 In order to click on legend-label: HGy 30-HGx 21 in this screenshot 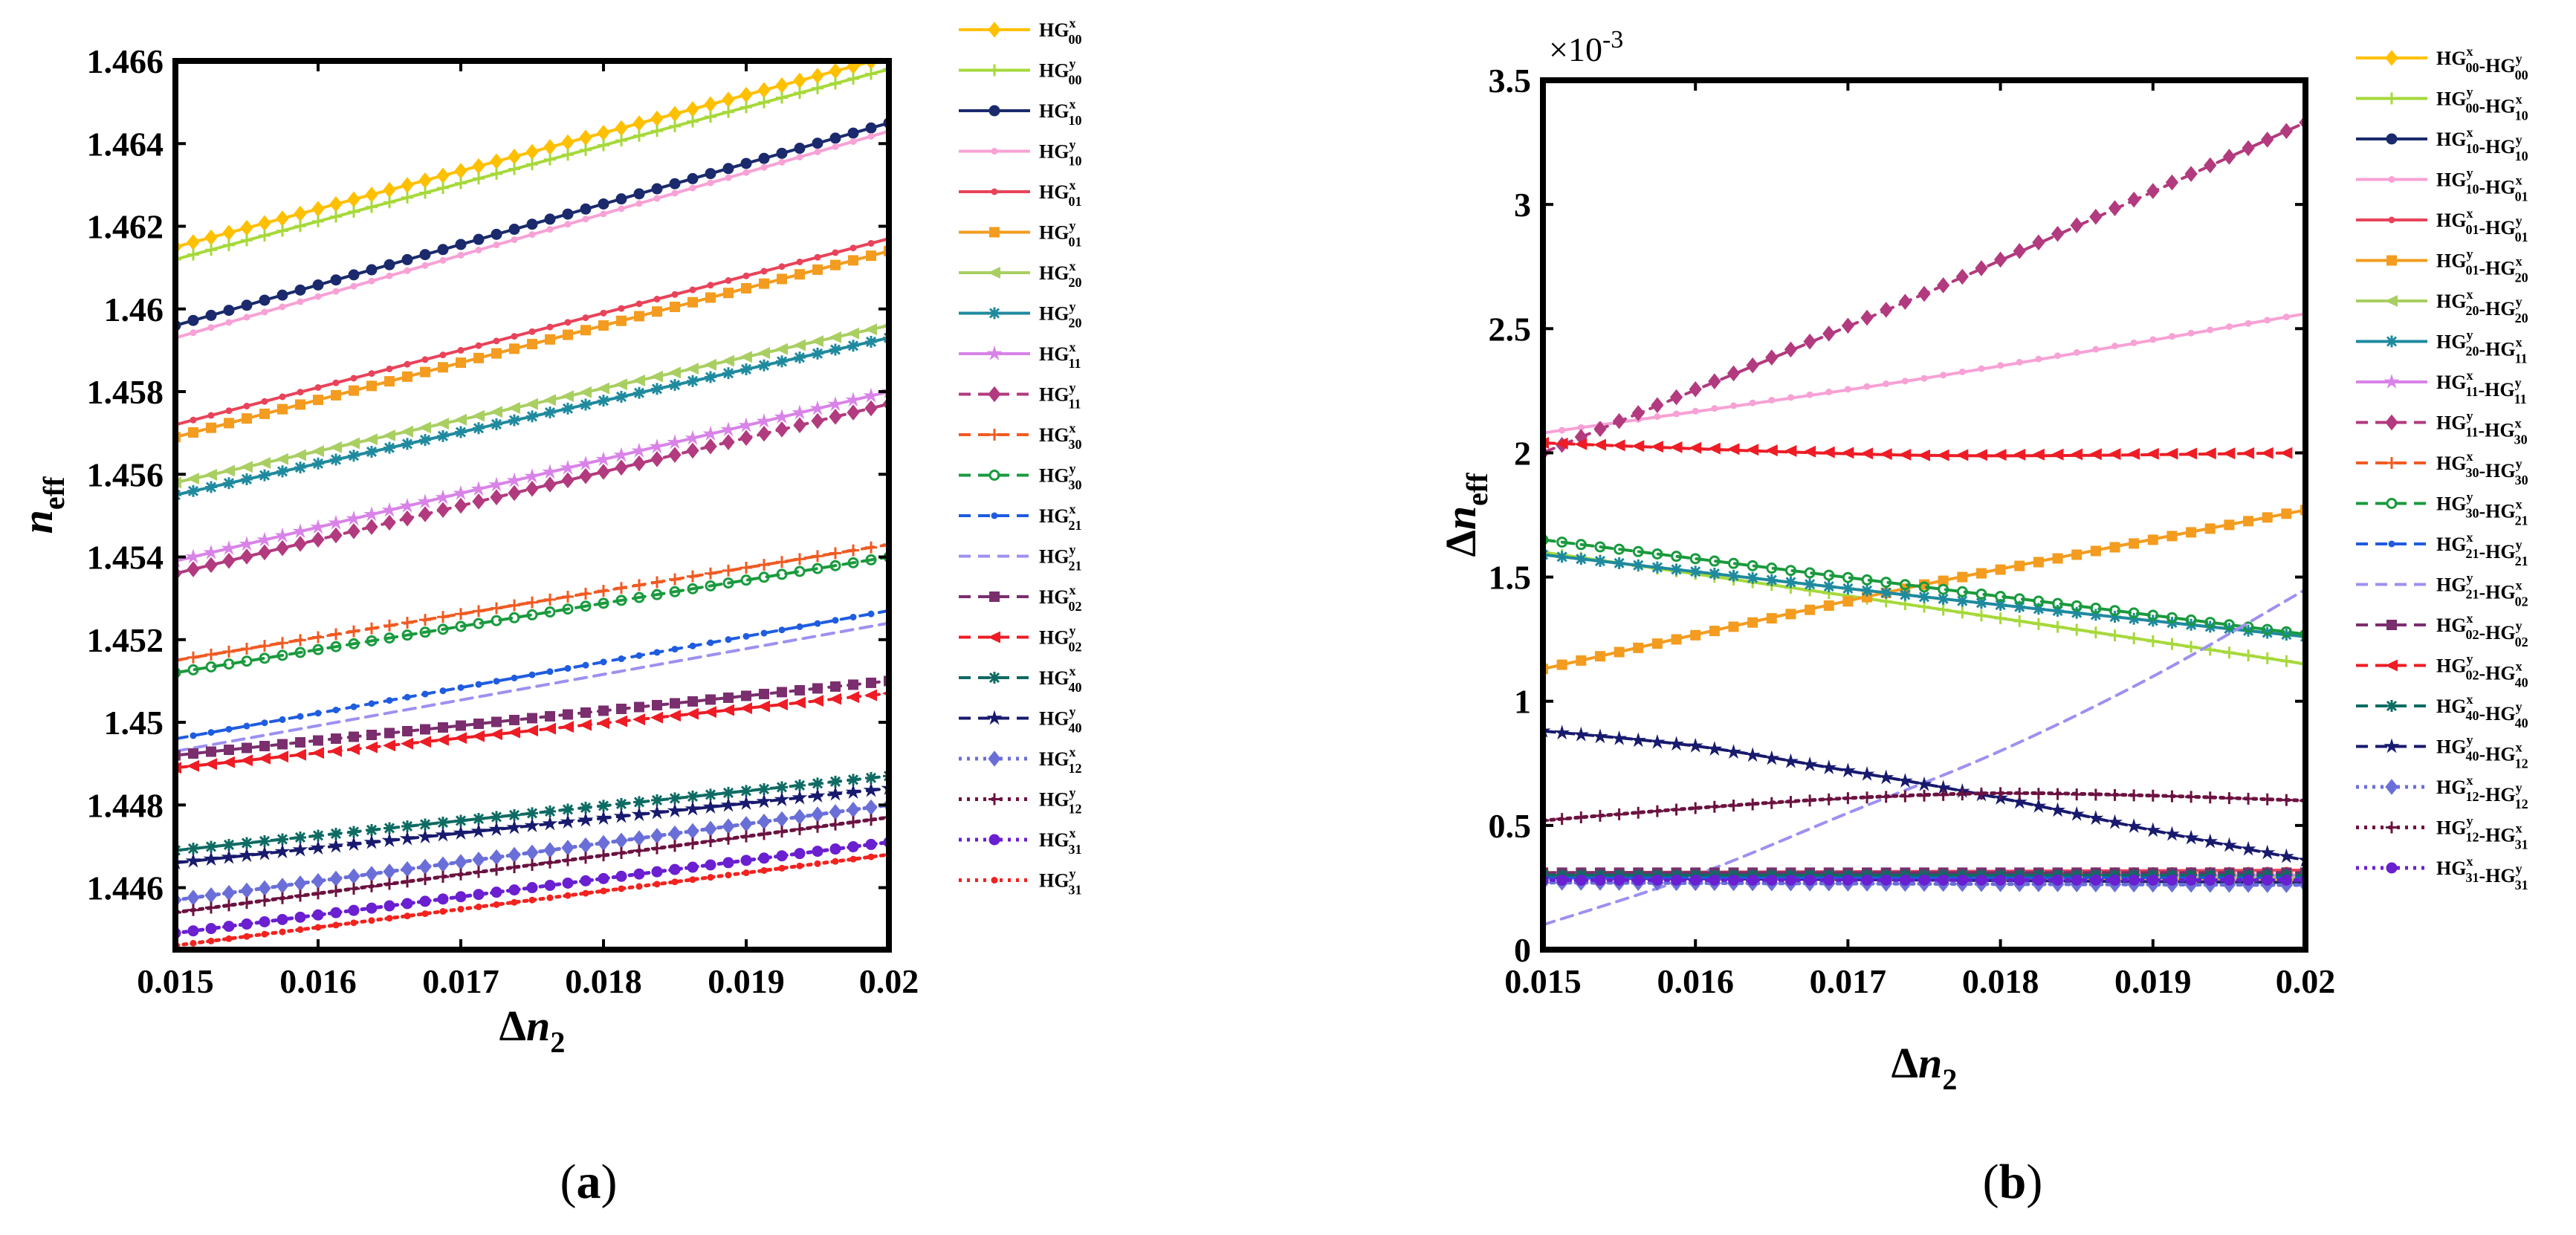, I will do `click(2482, 509)`.